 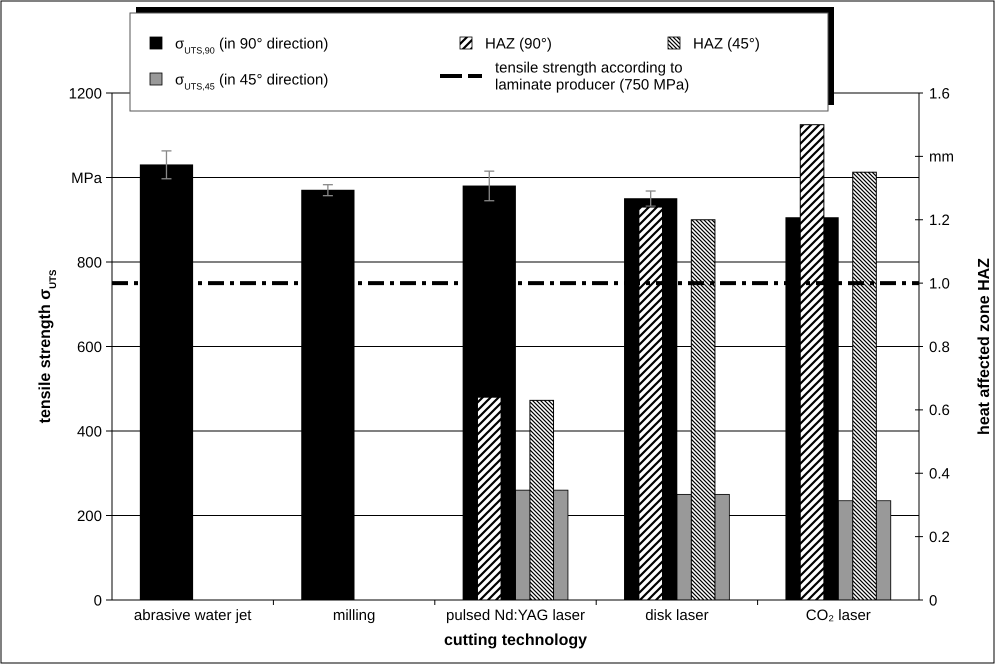 I want to click on y-tick-label: 800, so click(x=89, y=263).